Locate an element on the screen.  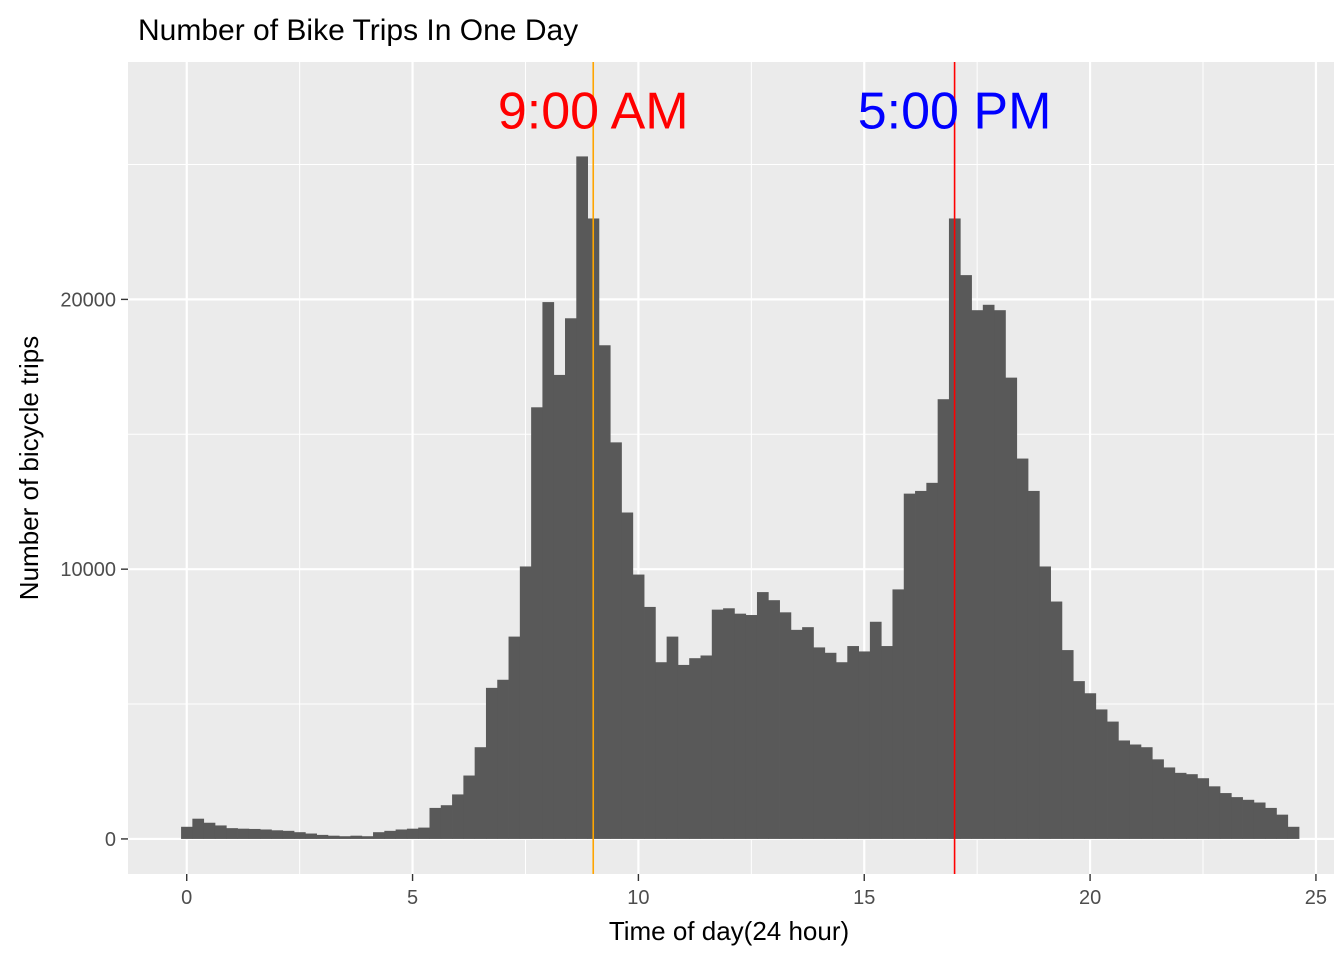
x-axis-title: Time of day(24 hour) is located at coordinates (729, 931).